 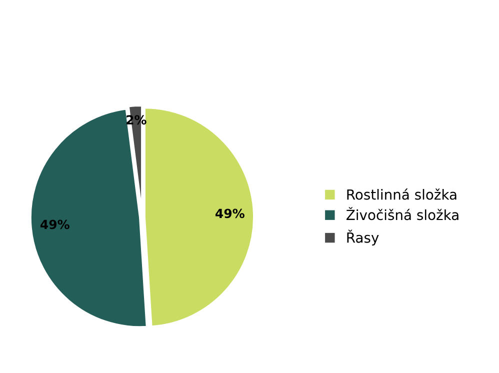 What do you see at coordinates (402, 213) in the screenshot?
I see `legend-label: Živočišná složka` at bounding box center [402, 213].